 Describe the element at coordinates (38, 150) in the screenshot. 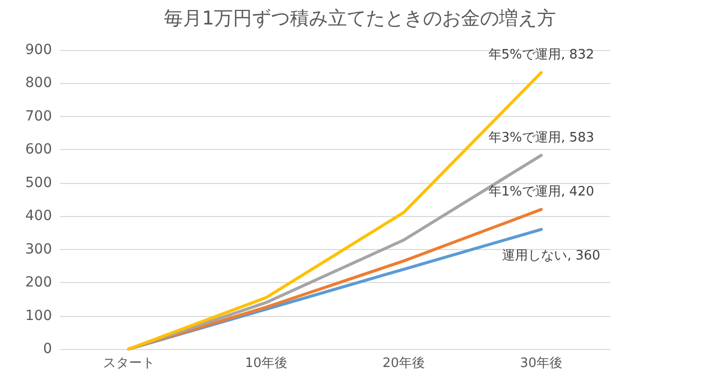

I see `y-tick-label: 600` at that location.